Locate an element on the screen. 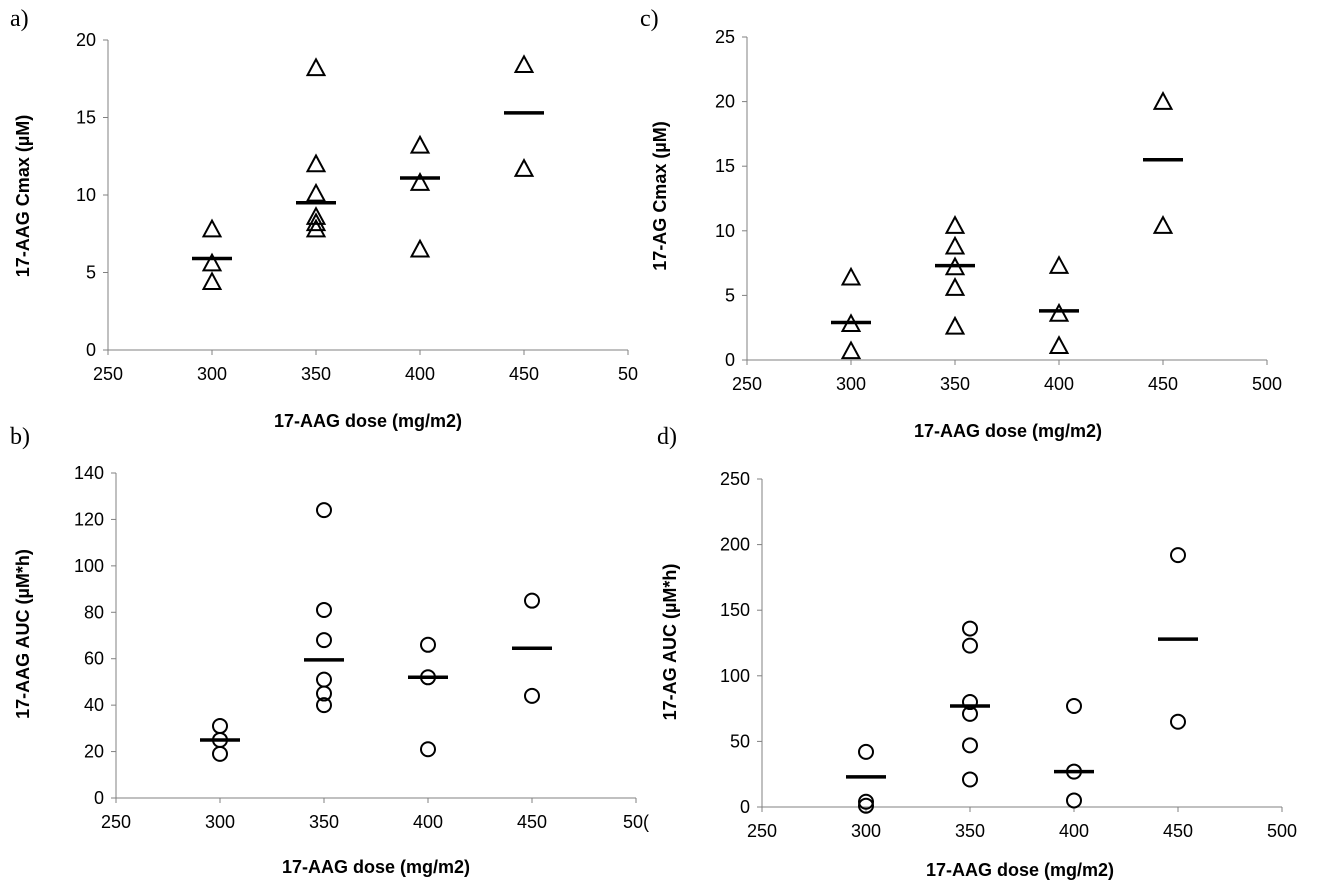  panel-c-x-tick-label: 300 is located at coordinates (851, 384).